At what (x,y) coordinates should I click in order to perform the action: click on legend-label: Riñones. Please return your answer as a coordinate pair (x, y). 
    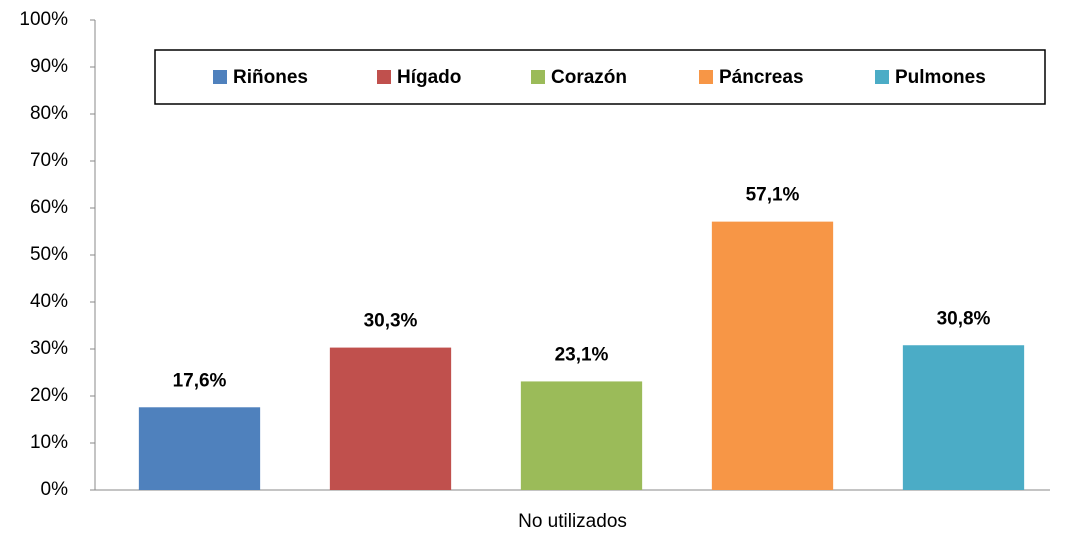
    Looking at the image, I should click on (270, 77).